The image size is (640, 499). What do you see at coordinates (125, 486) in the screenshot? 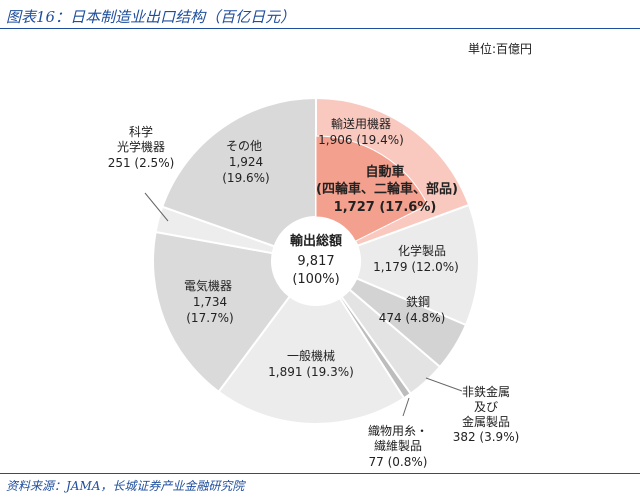
I see `source-note: 资料来源：JAMA，长城证券产业金融研究院` at bounding box center [125, 486].